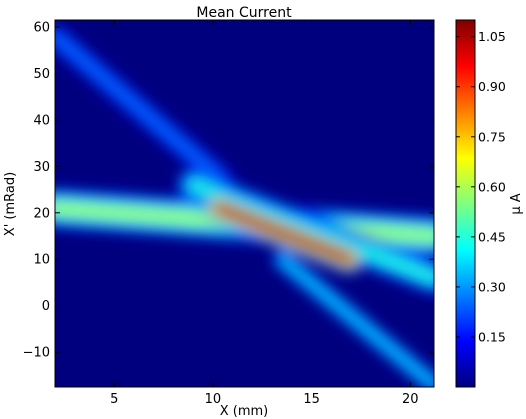  Describe the element at coordinates (244, 13) in the screenshot. I see `chart-title: Mean Current` at that location.